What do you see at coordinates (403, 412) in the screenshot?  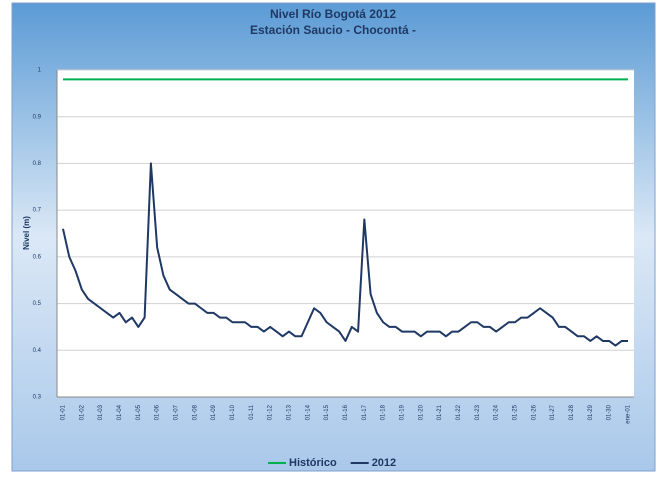 I see `x-tick-label: 01-19` at bounding box center [403, 412].